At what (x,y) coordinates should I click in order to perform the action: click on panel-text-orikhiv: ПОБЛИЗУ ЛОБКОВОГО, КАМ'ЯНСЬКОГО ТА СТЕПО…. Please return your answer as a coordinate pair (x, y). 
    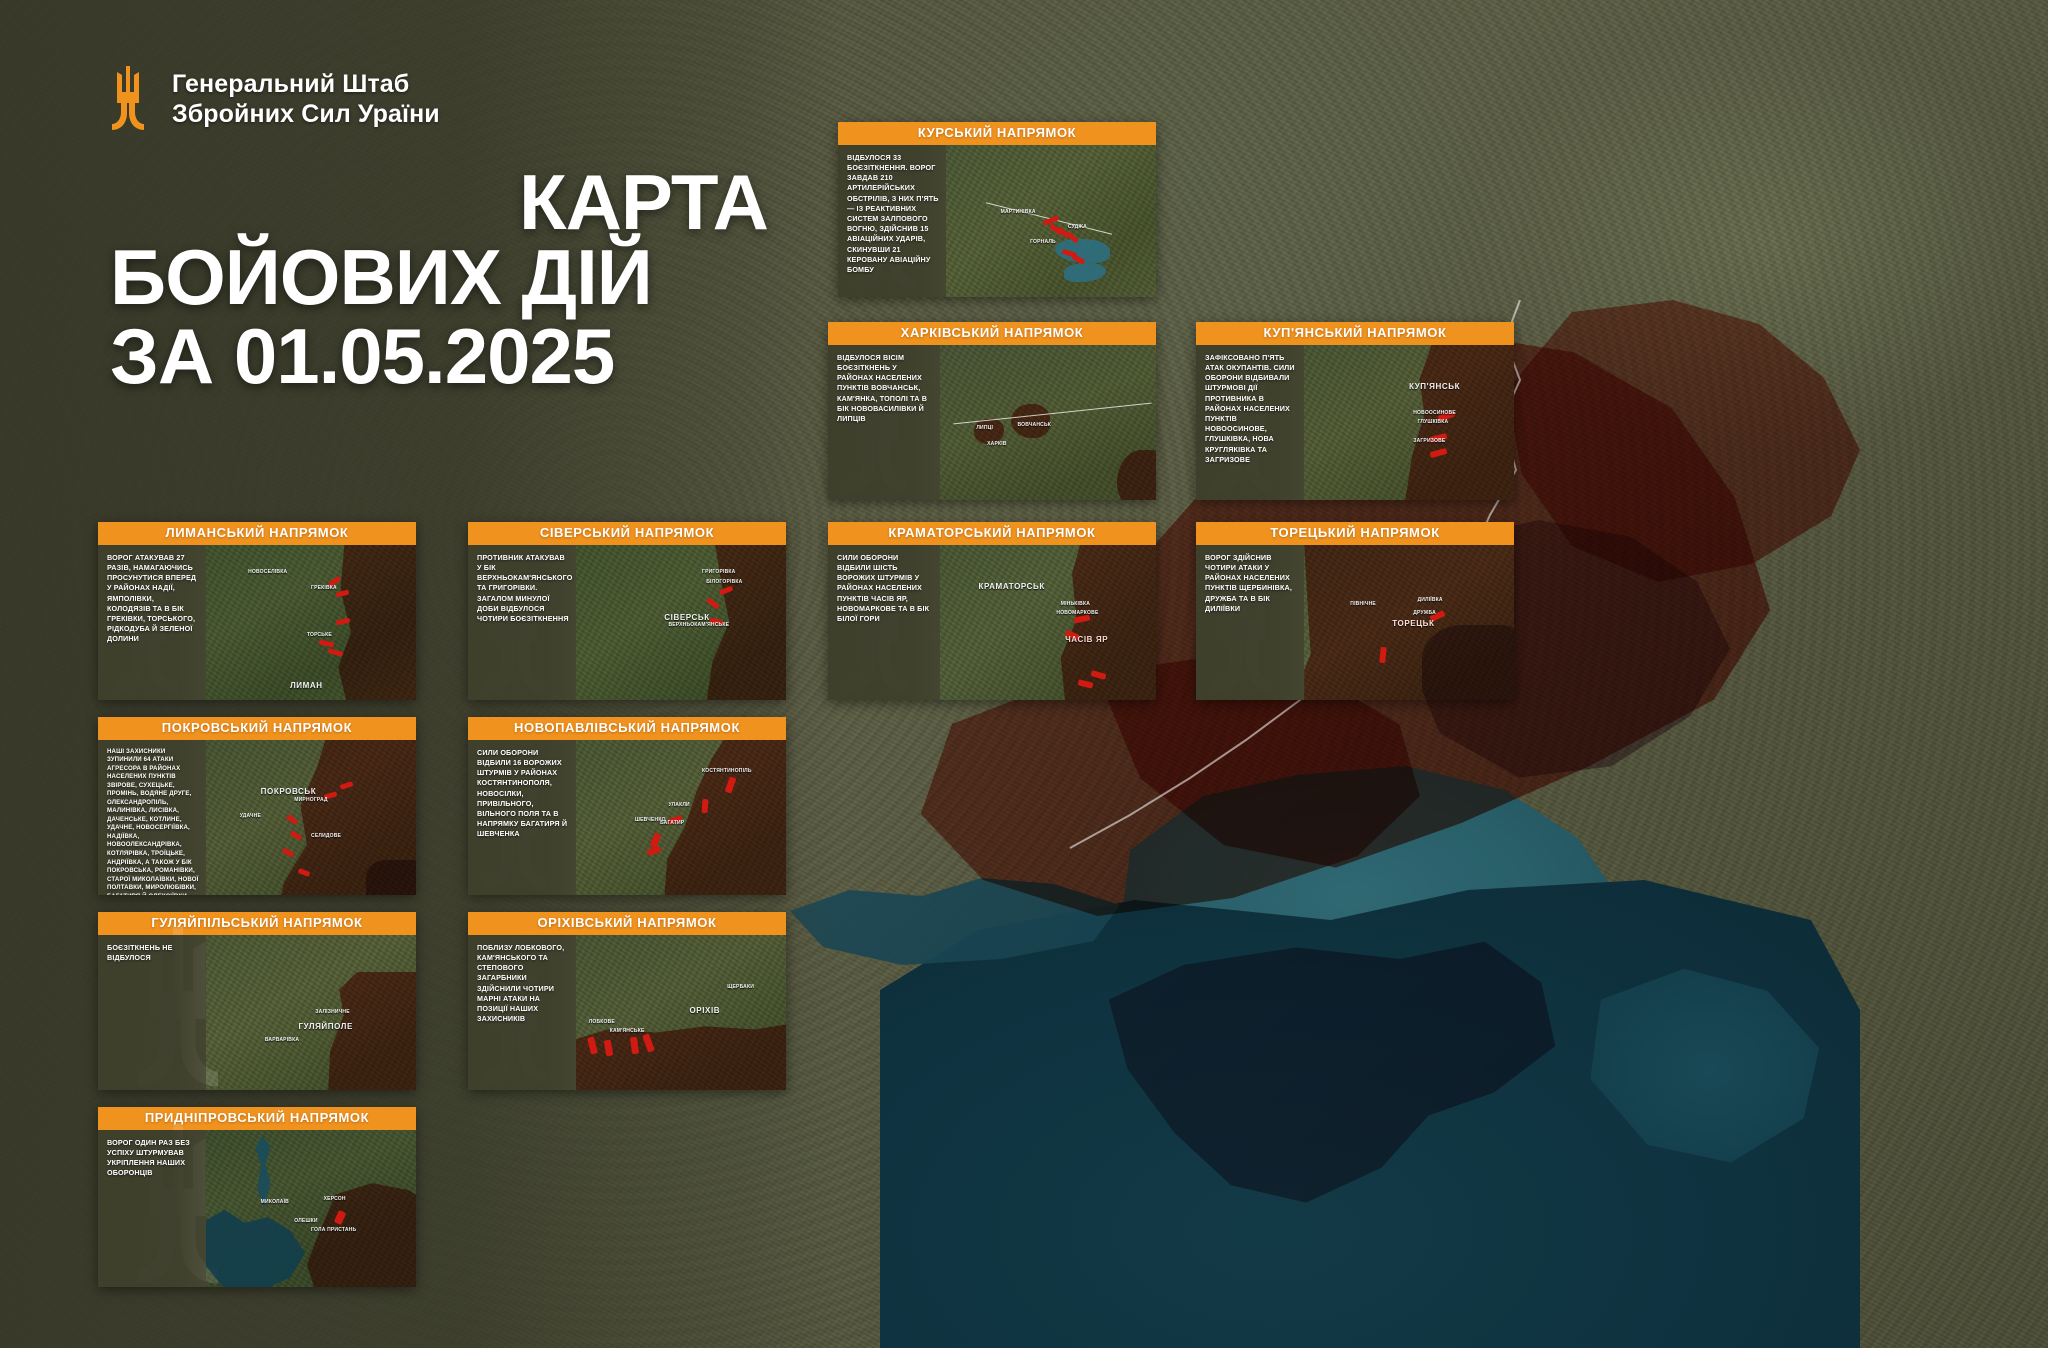
    Looking at the image, I should click on (522, 1012).